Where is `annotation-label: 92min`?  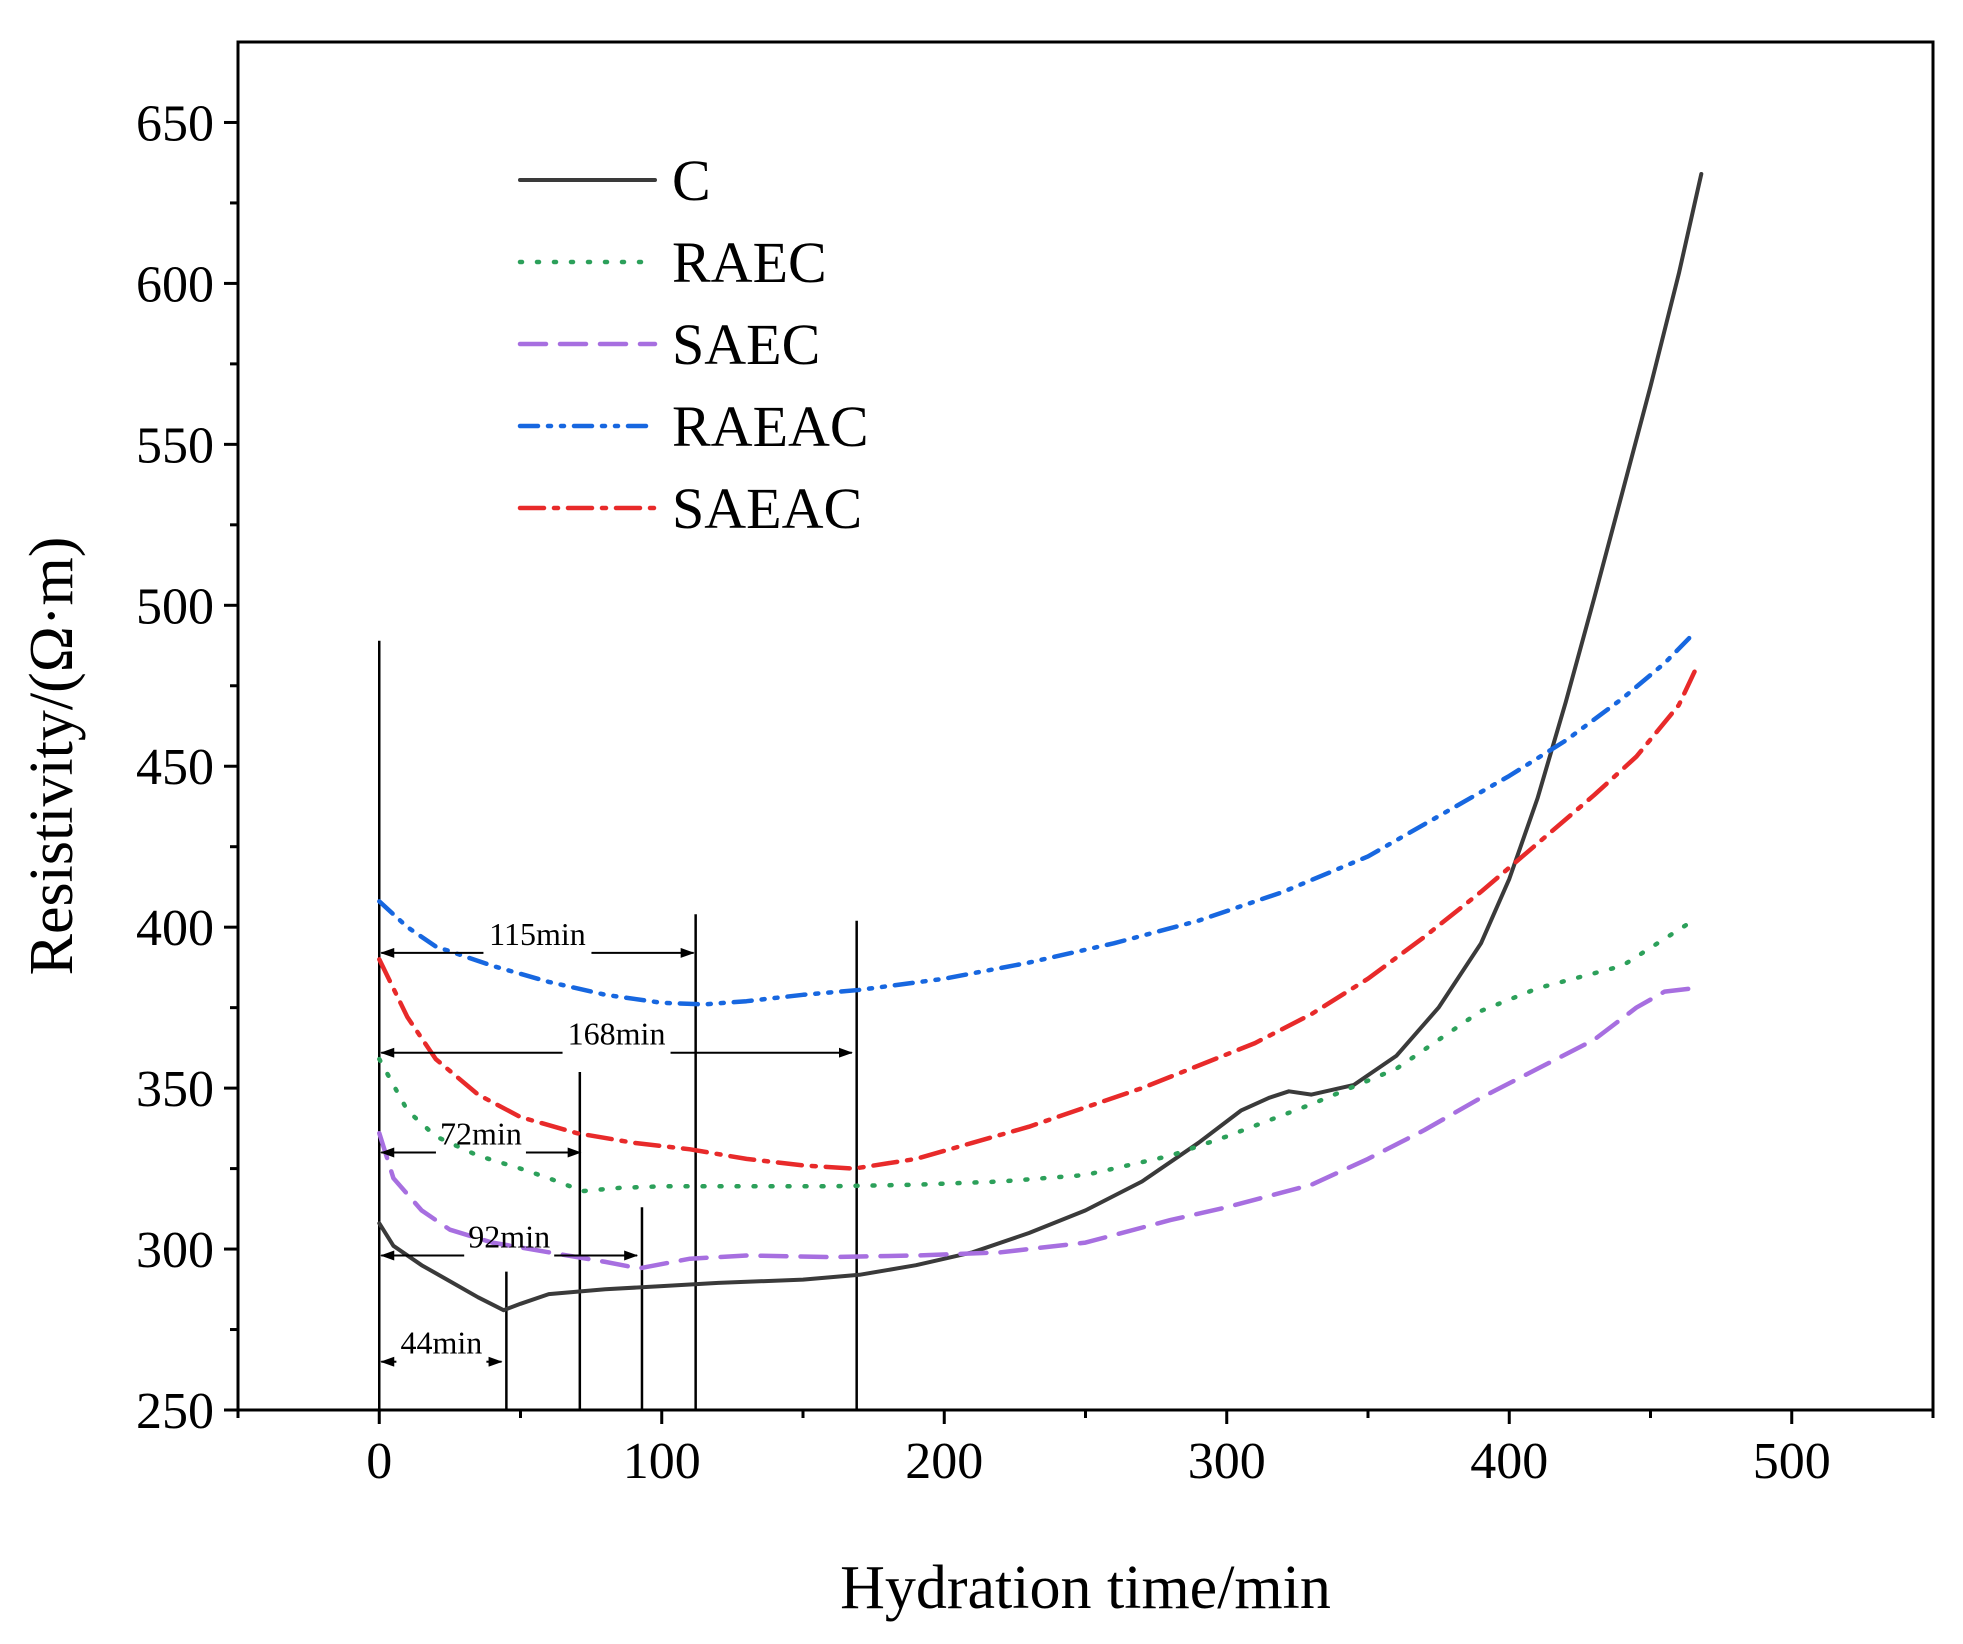
annotation-label: 92min is located at coordinates (509, 1236).